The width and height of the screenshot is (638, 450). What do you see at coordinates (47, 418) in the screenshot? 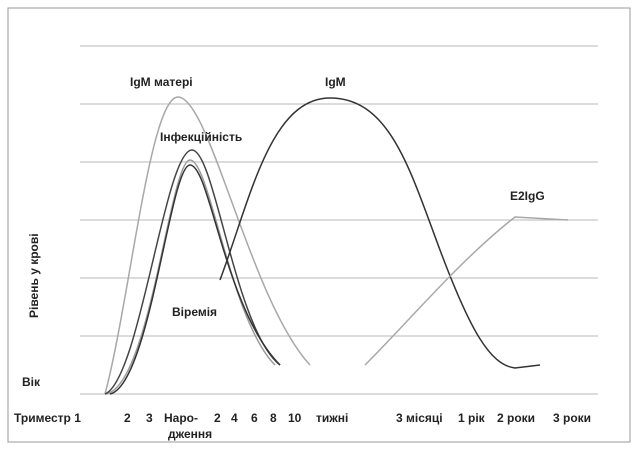
I see `x-label: Триместр 1` at bounding box center [47, 418].